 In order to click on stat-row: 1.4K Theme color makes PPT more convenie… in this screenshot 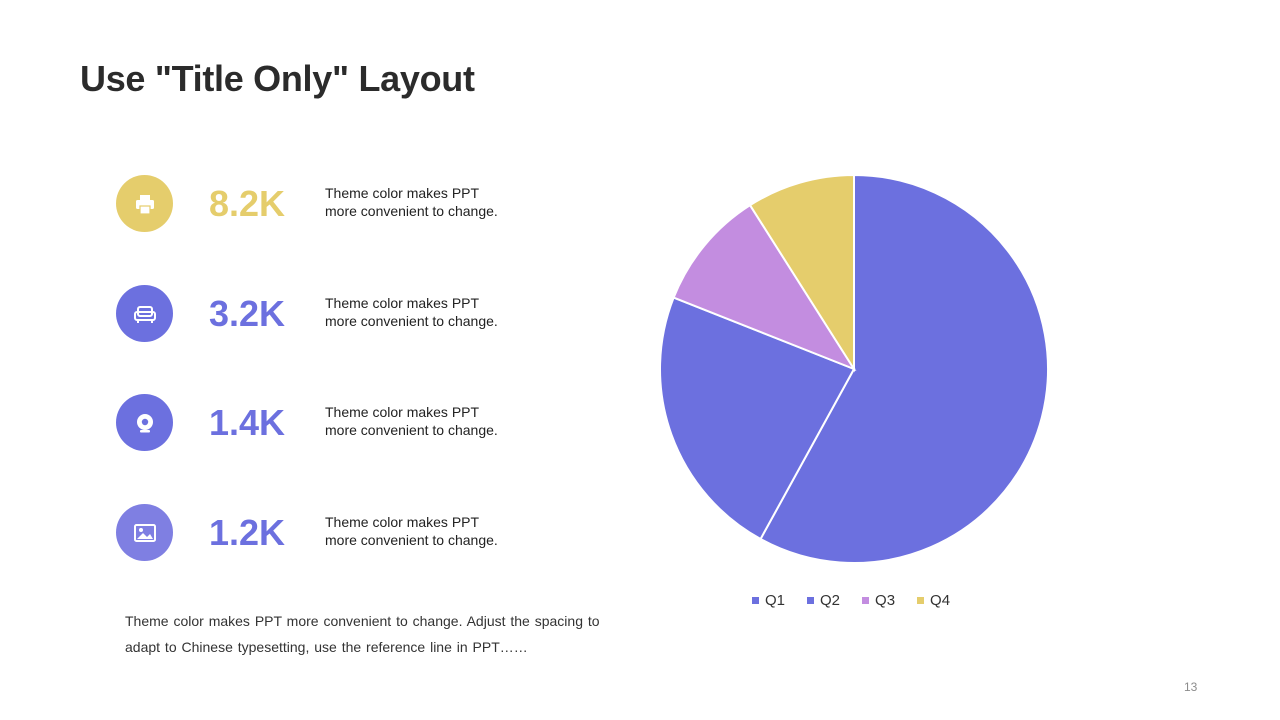, I will do `click(326, 423)`.